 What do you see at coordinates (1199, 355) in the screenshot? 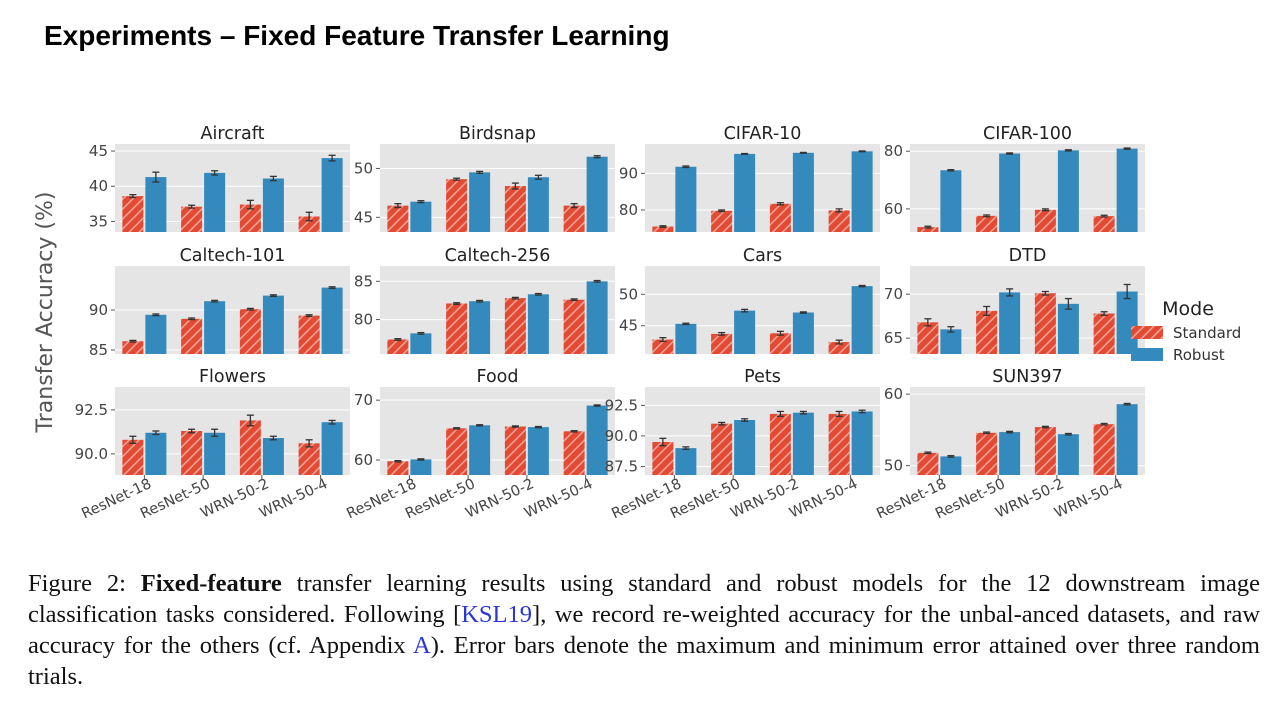
I see `legend-label-robust: Robust` at bounding box center [1199, 355].